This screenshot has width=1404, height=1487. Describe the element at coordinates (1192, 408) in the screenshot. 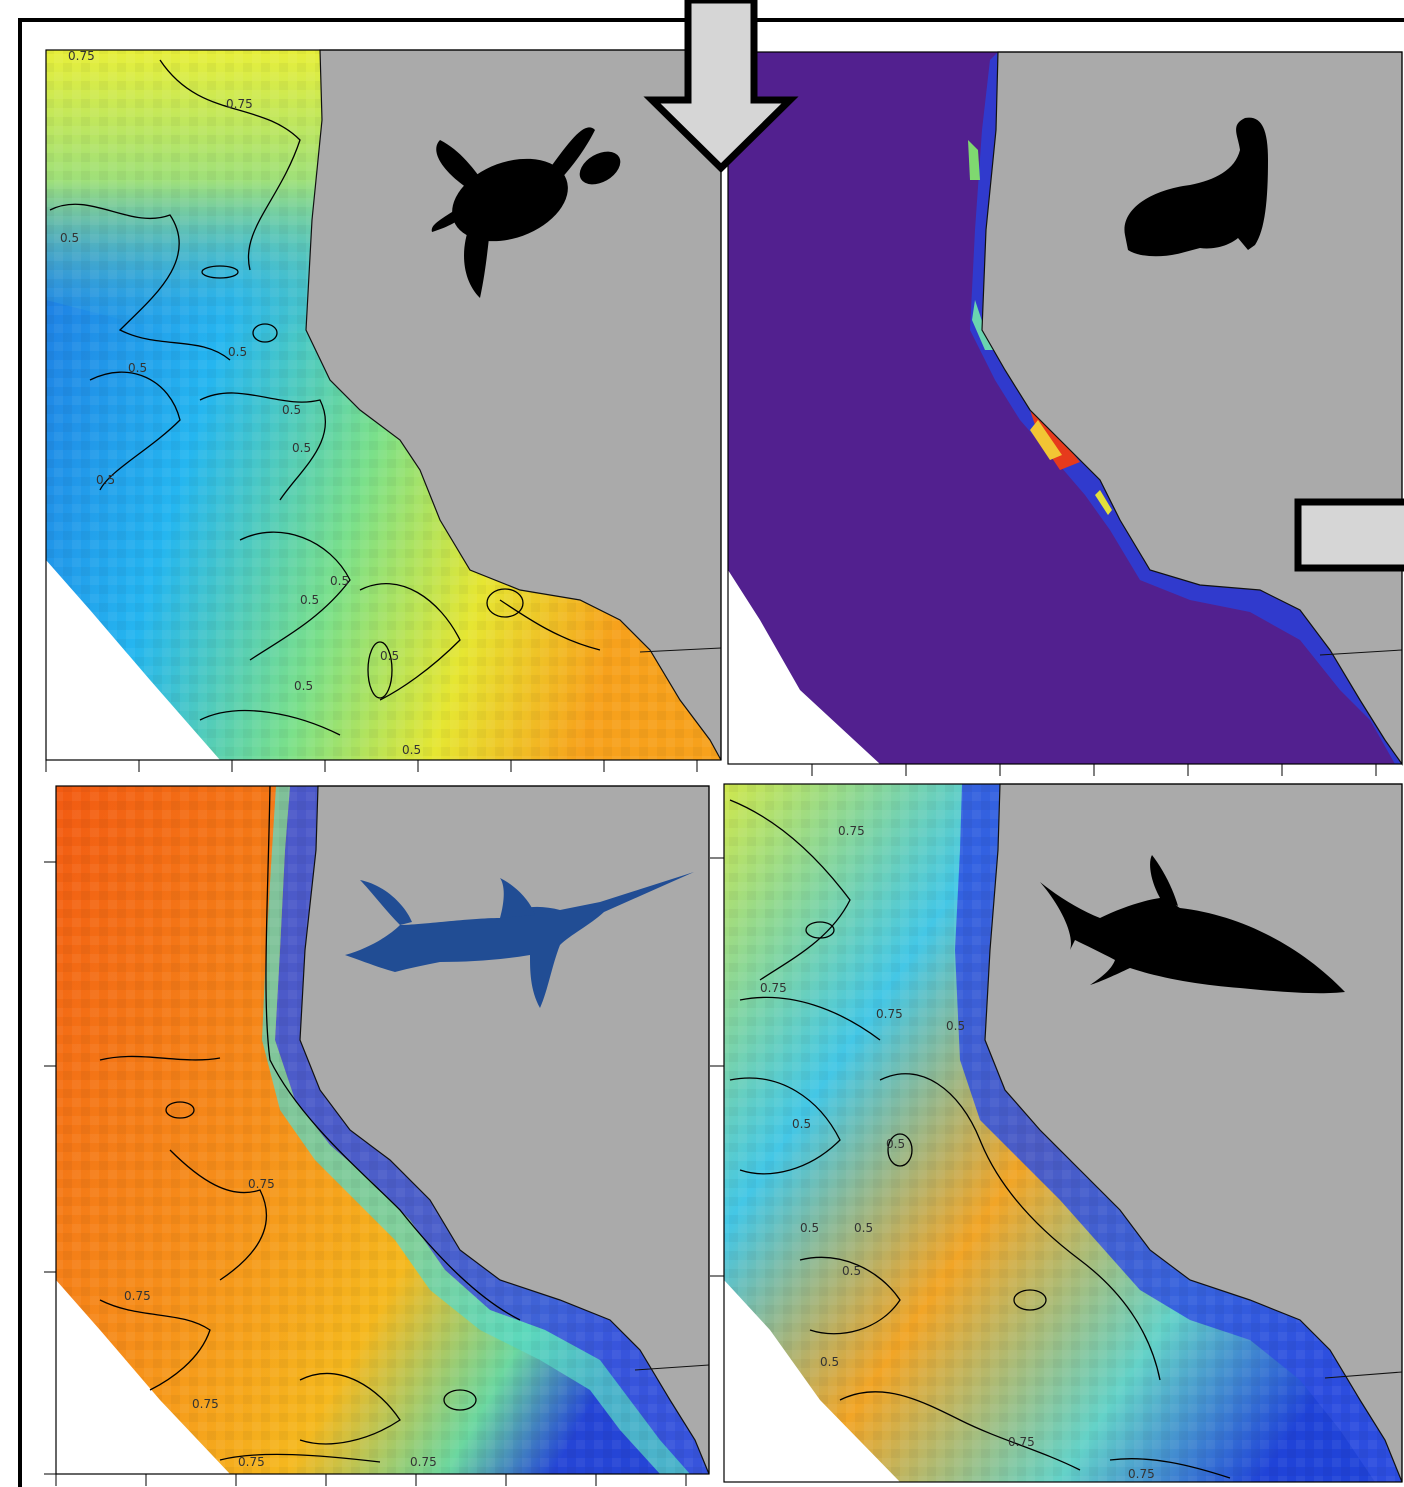

I see `land-sea-lion` at that location.